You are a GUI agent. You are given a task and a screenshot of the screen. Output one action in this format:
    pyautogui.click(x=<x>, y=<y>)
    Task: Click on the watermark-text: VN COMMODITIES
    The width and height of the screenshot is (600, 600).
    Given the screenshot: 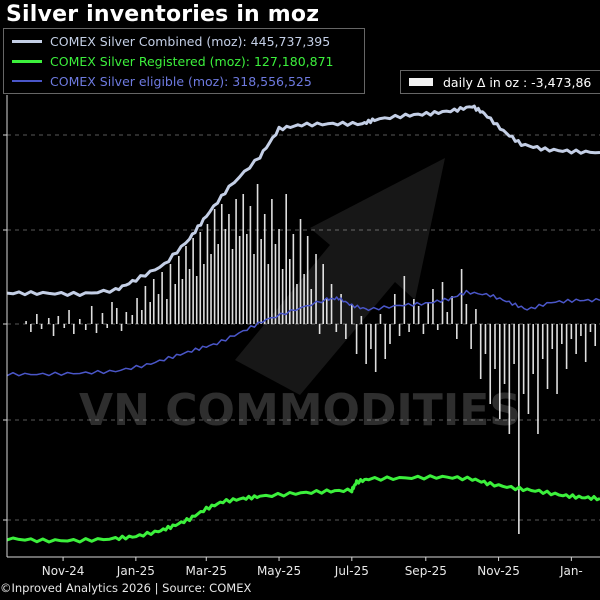 What is the action you would take?
    pyautogui.click(x=300, y=410)
    